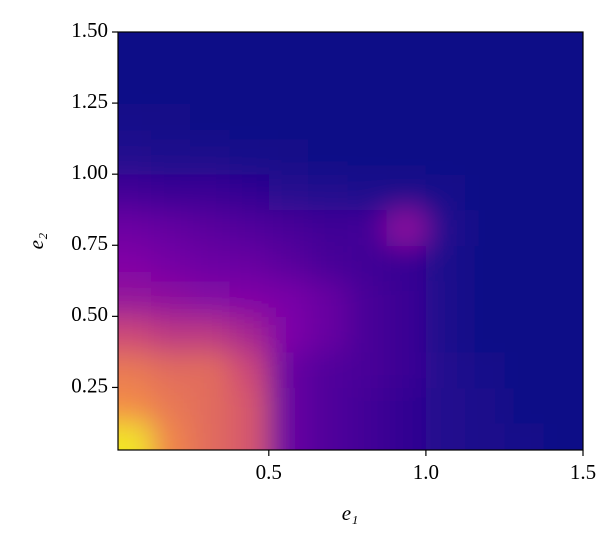 Image resolution: width=616 pixels, height=548 pixels. I want to click on x-tick-label: 1.0, so click(426, 472).